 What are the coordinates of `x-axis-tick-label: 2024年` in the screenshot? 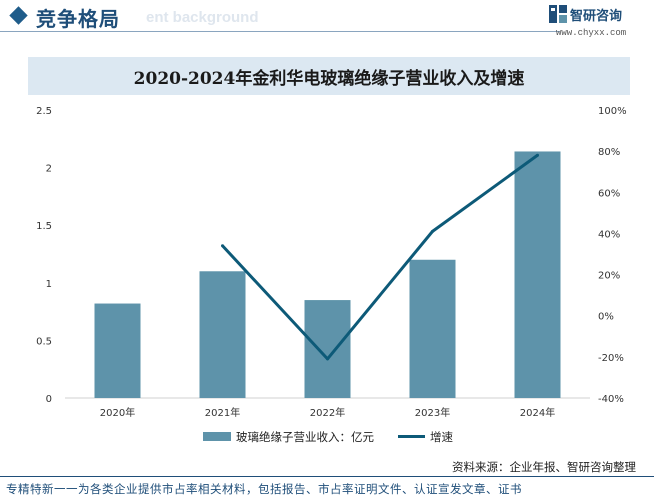 It's located at (537, 412).